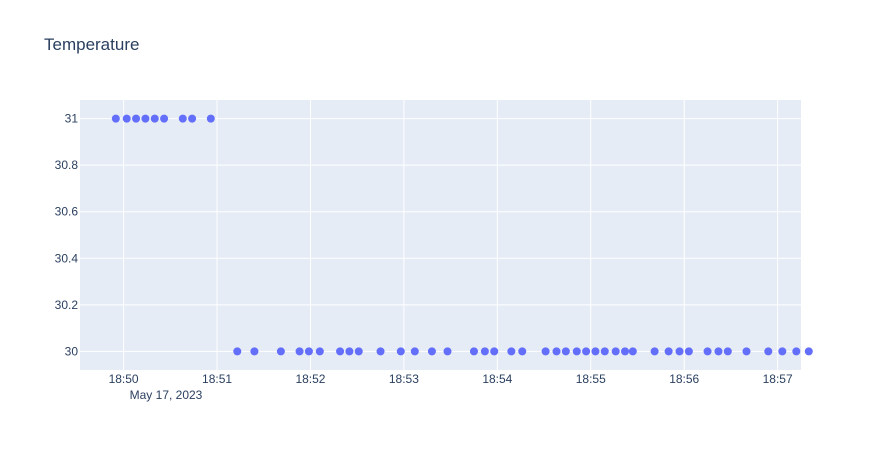  What do you see at coordinates (67, 165) in the screenshot?
I see `y-tick-label: 30.8` at bounding box center [67, 165].